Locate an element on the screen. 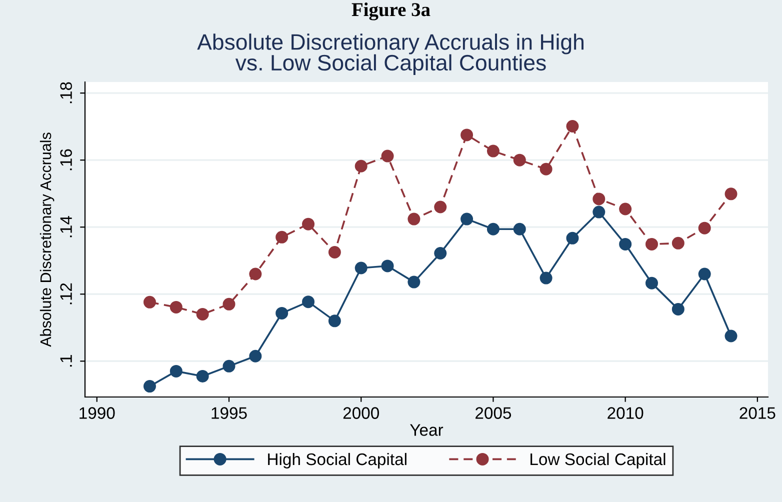 Image resolution: width=782 pixels, height=502 pixels. y-axis-title: Absolute Discretionary Accruals is located at coordinates (47, 239).